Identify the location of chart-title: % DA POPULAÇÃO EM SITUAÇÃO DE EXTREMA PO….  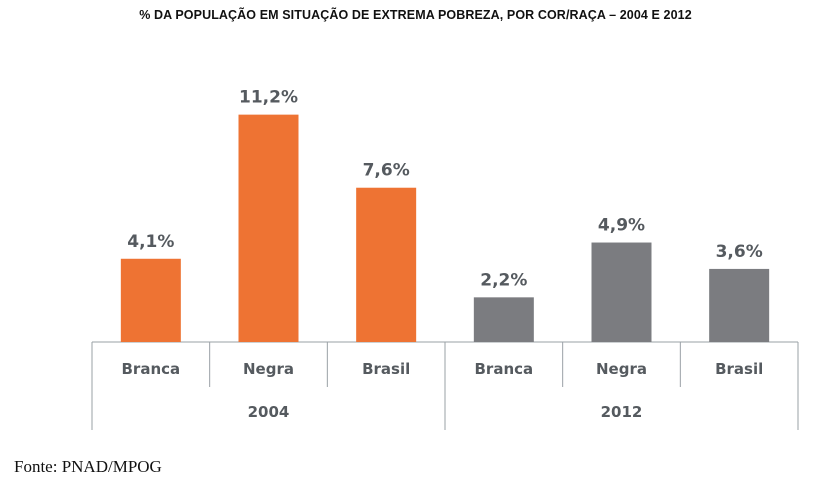
(415, 15).